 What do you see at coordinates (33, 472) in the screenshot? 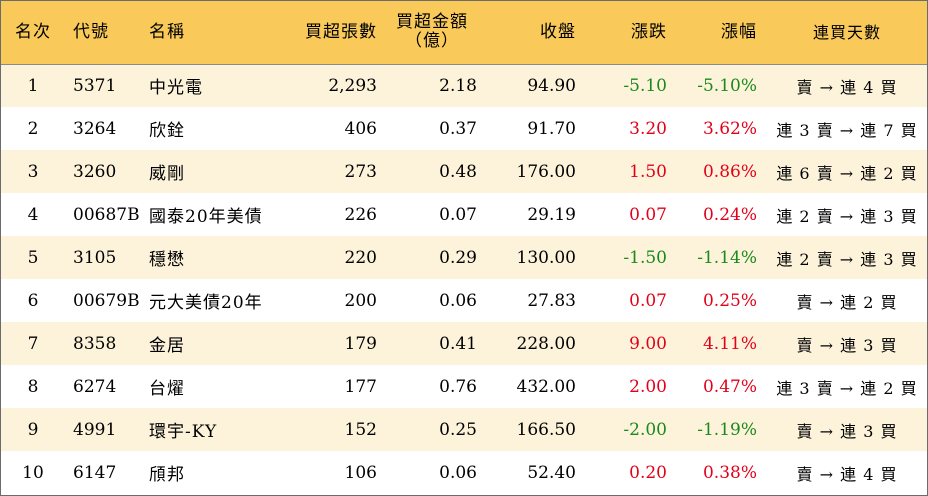
I see `cell-rank: 10` at bounding box center [33, 472].